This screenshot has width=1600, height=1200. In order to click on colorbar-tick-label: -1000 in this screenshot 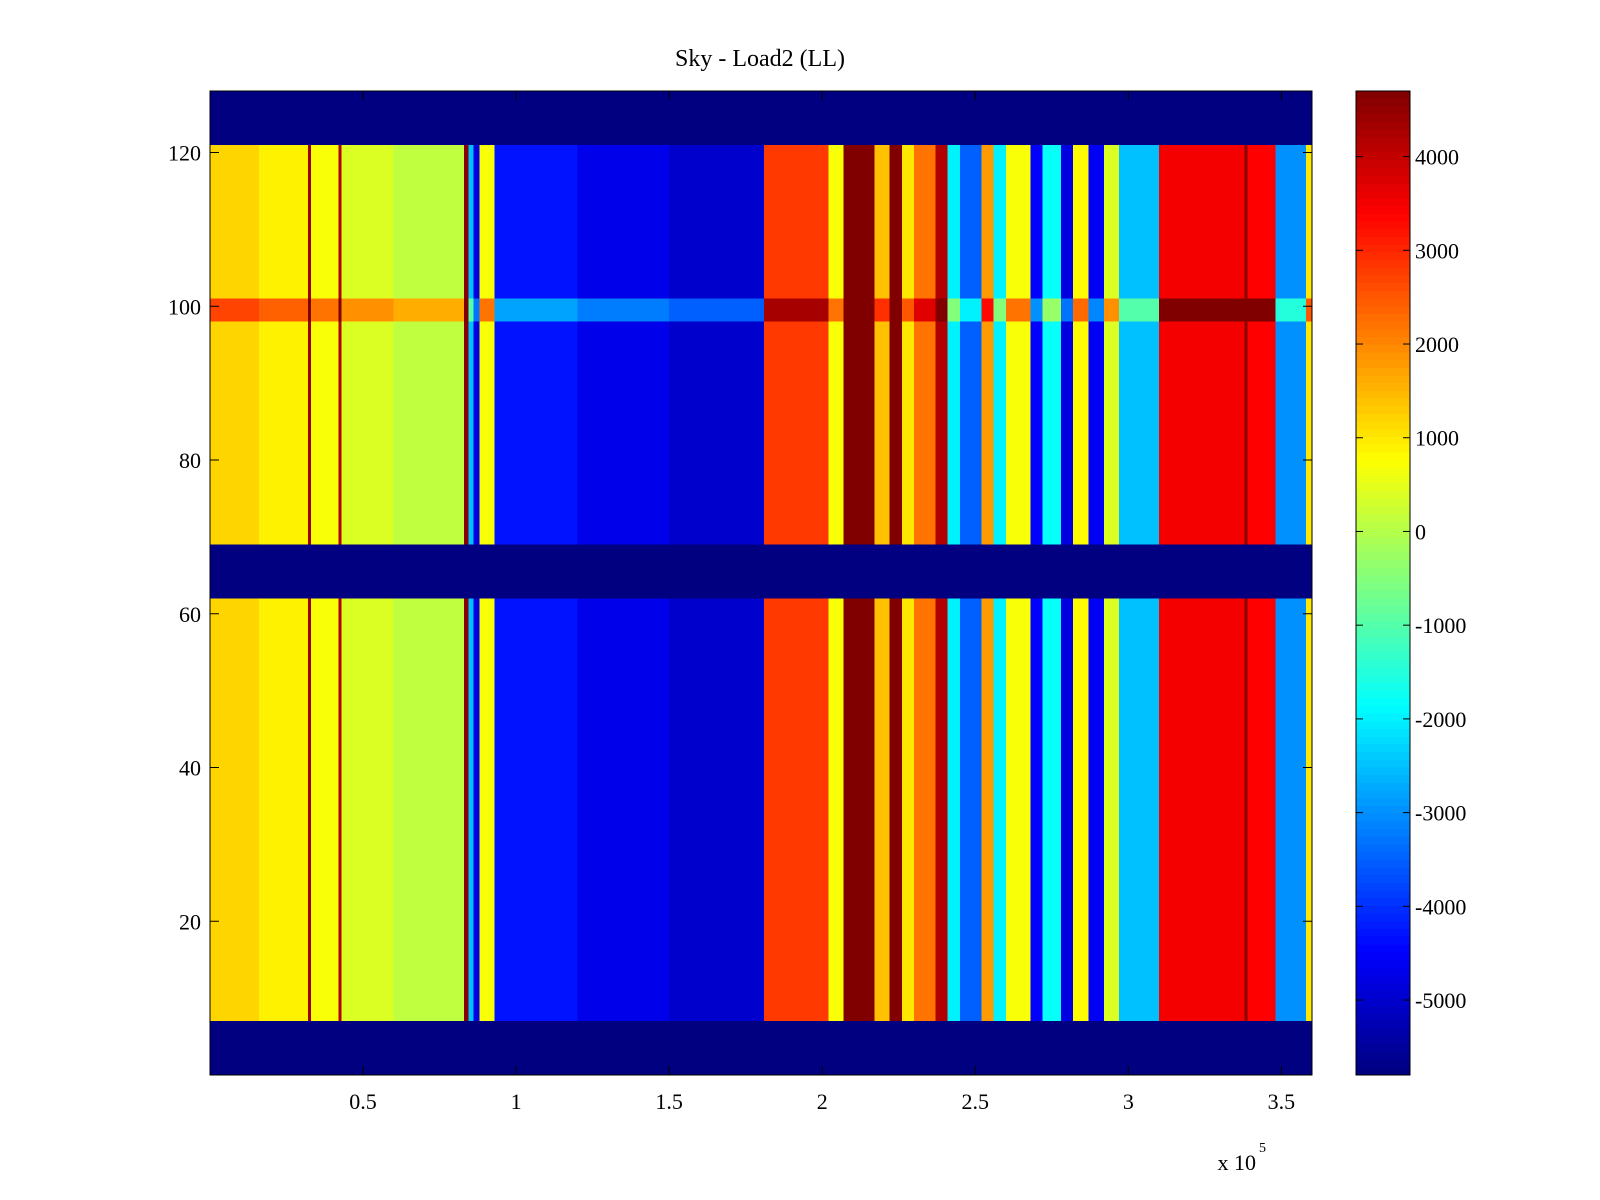, I will do `click(1440, 625)`.